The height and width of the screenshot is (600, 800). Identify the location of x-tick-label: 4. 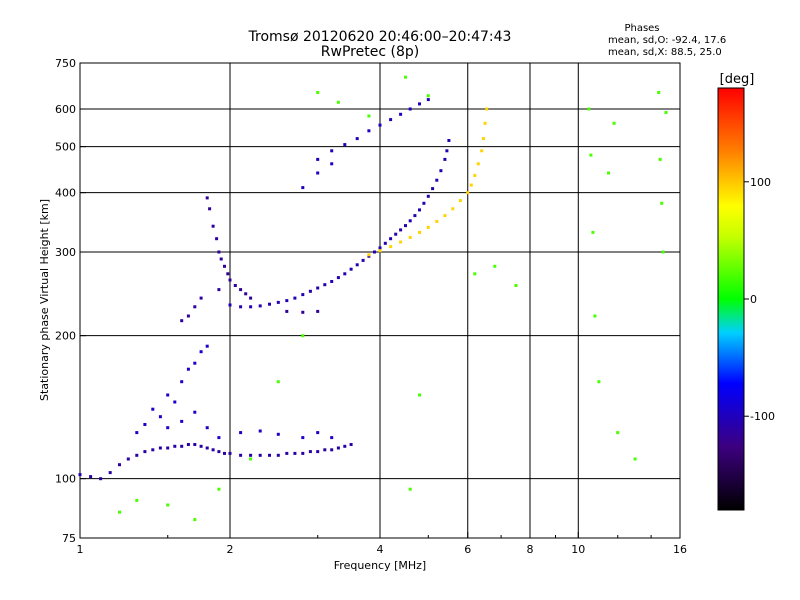
(380, 549).